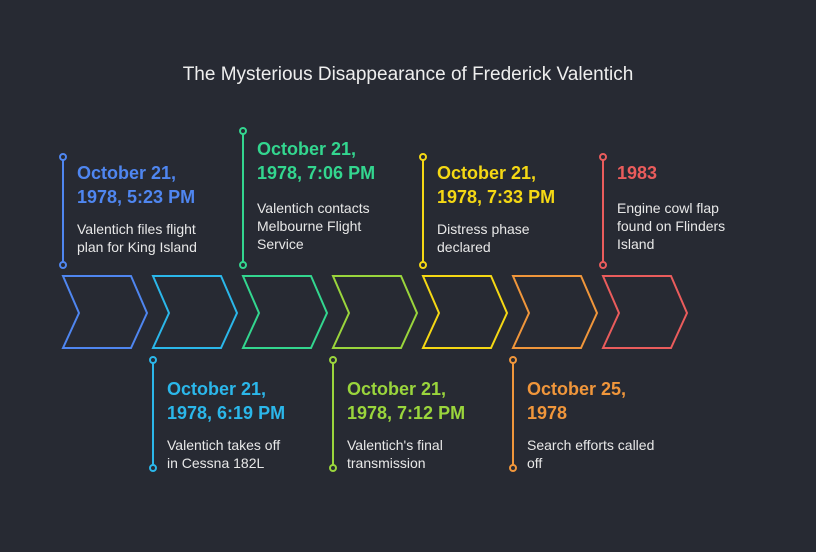 Image resolution: width=816 pixels, height=552 pixels. What do you see at coordinates (386, 463) in the screenshot?
I see `event-4-desc-line-2: transmission` at bounding box center [386, 463].